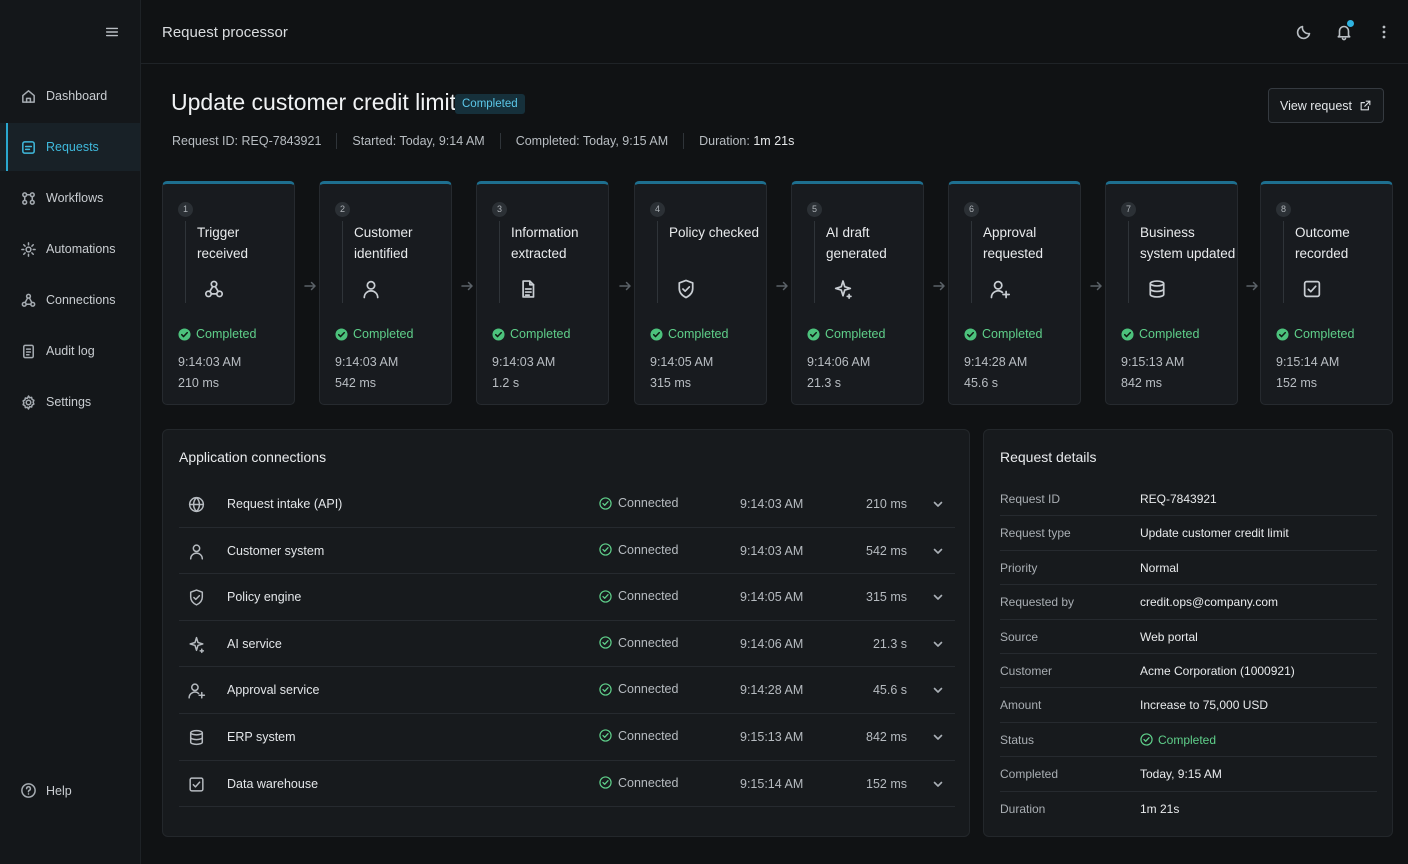 The width and height of the screenshot is (1408, 864). I want to click on step-title: Approval requested, so click(1013, 243).